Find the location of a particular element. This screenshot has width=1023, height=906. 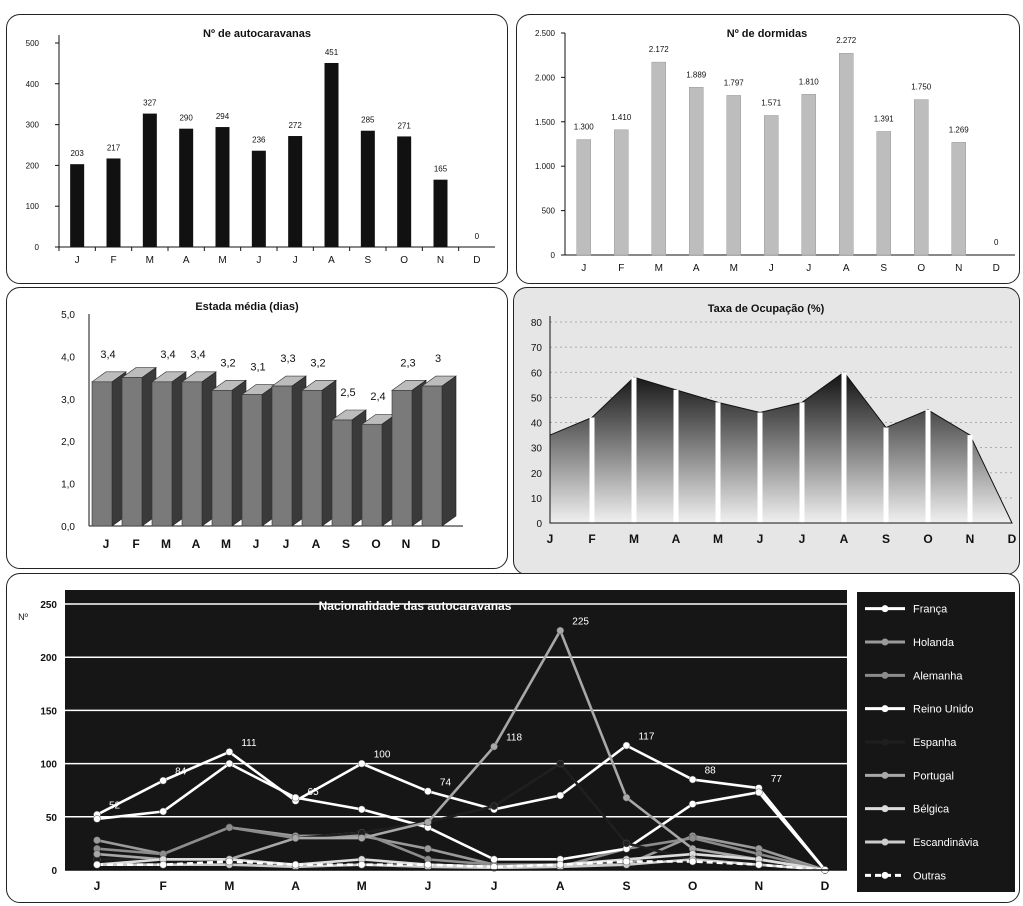

y-tick-label: 50 is located at coordinates (52, 818).